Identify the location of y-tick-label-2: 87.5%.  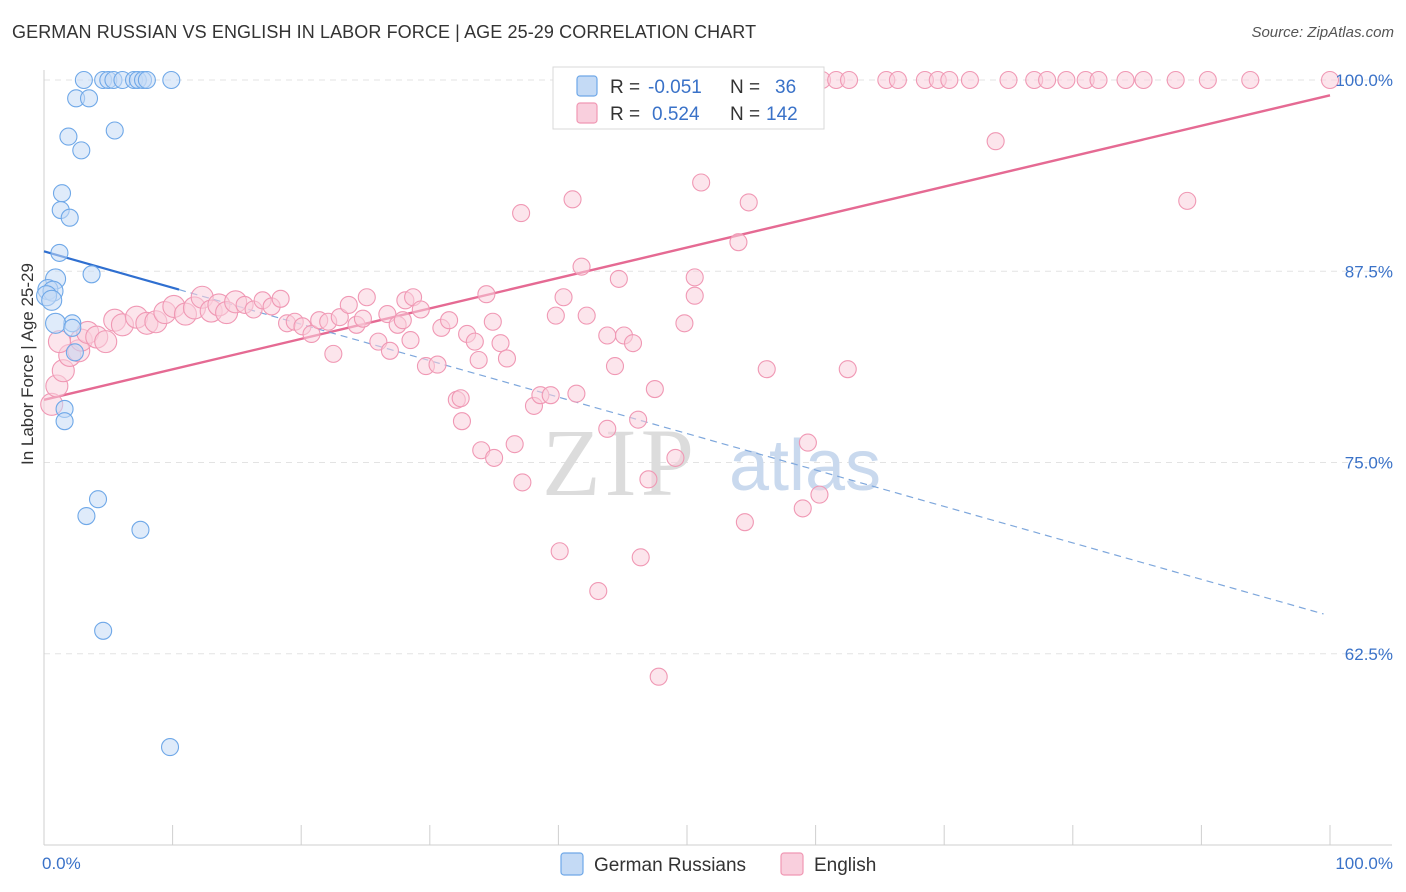
(1369, 271).